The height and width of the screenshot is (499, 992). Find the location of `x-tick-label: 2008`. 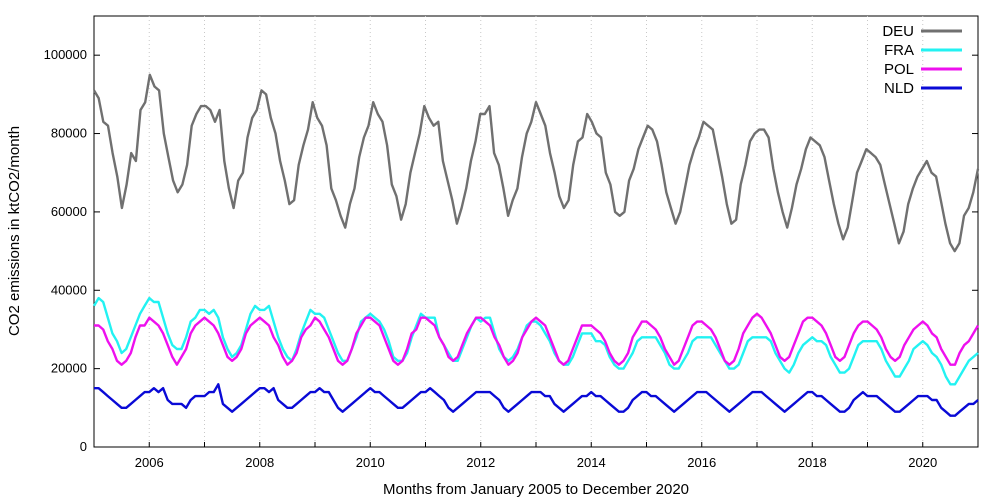

x-tick-label: 2008 is located at coordinates (259, 462).